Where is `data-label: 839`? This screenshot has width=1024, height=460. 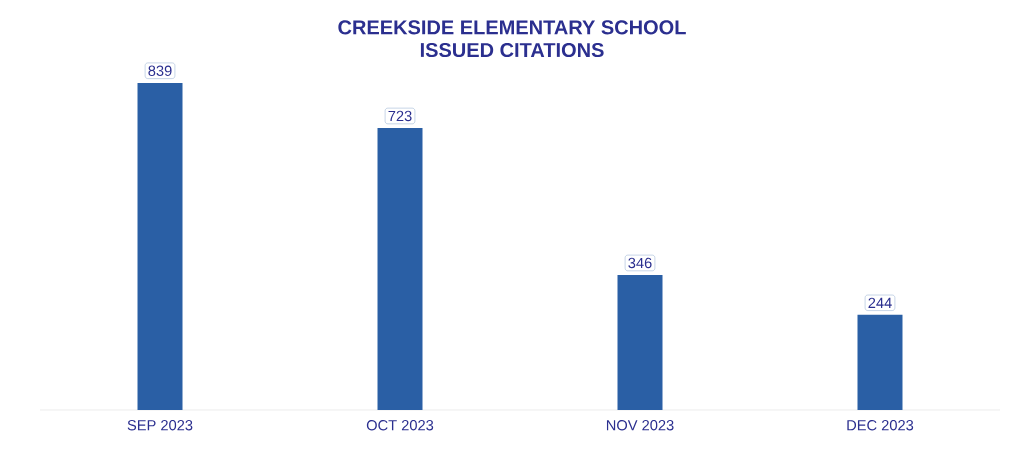 data-label: 839 is located at coordinates (160, 70).